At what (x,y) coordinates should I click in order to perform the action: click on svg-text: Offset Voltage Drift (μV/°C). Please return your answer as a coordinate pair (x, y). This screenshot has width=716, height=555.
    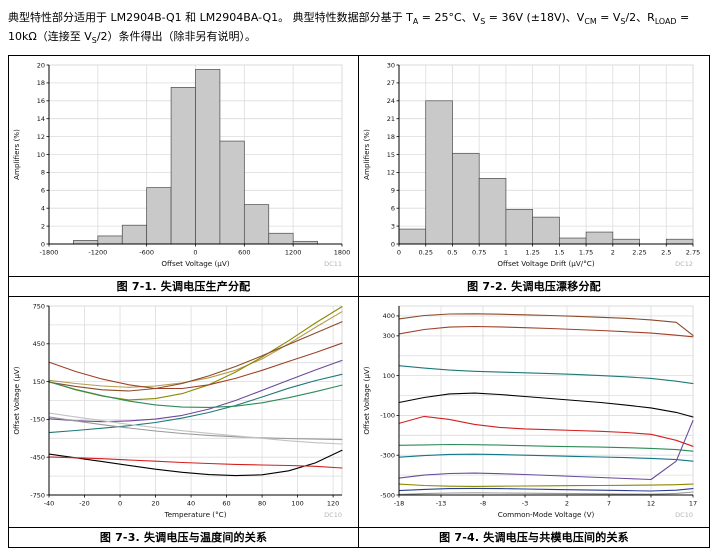
    Looking at the image, I should click on (545, 263).